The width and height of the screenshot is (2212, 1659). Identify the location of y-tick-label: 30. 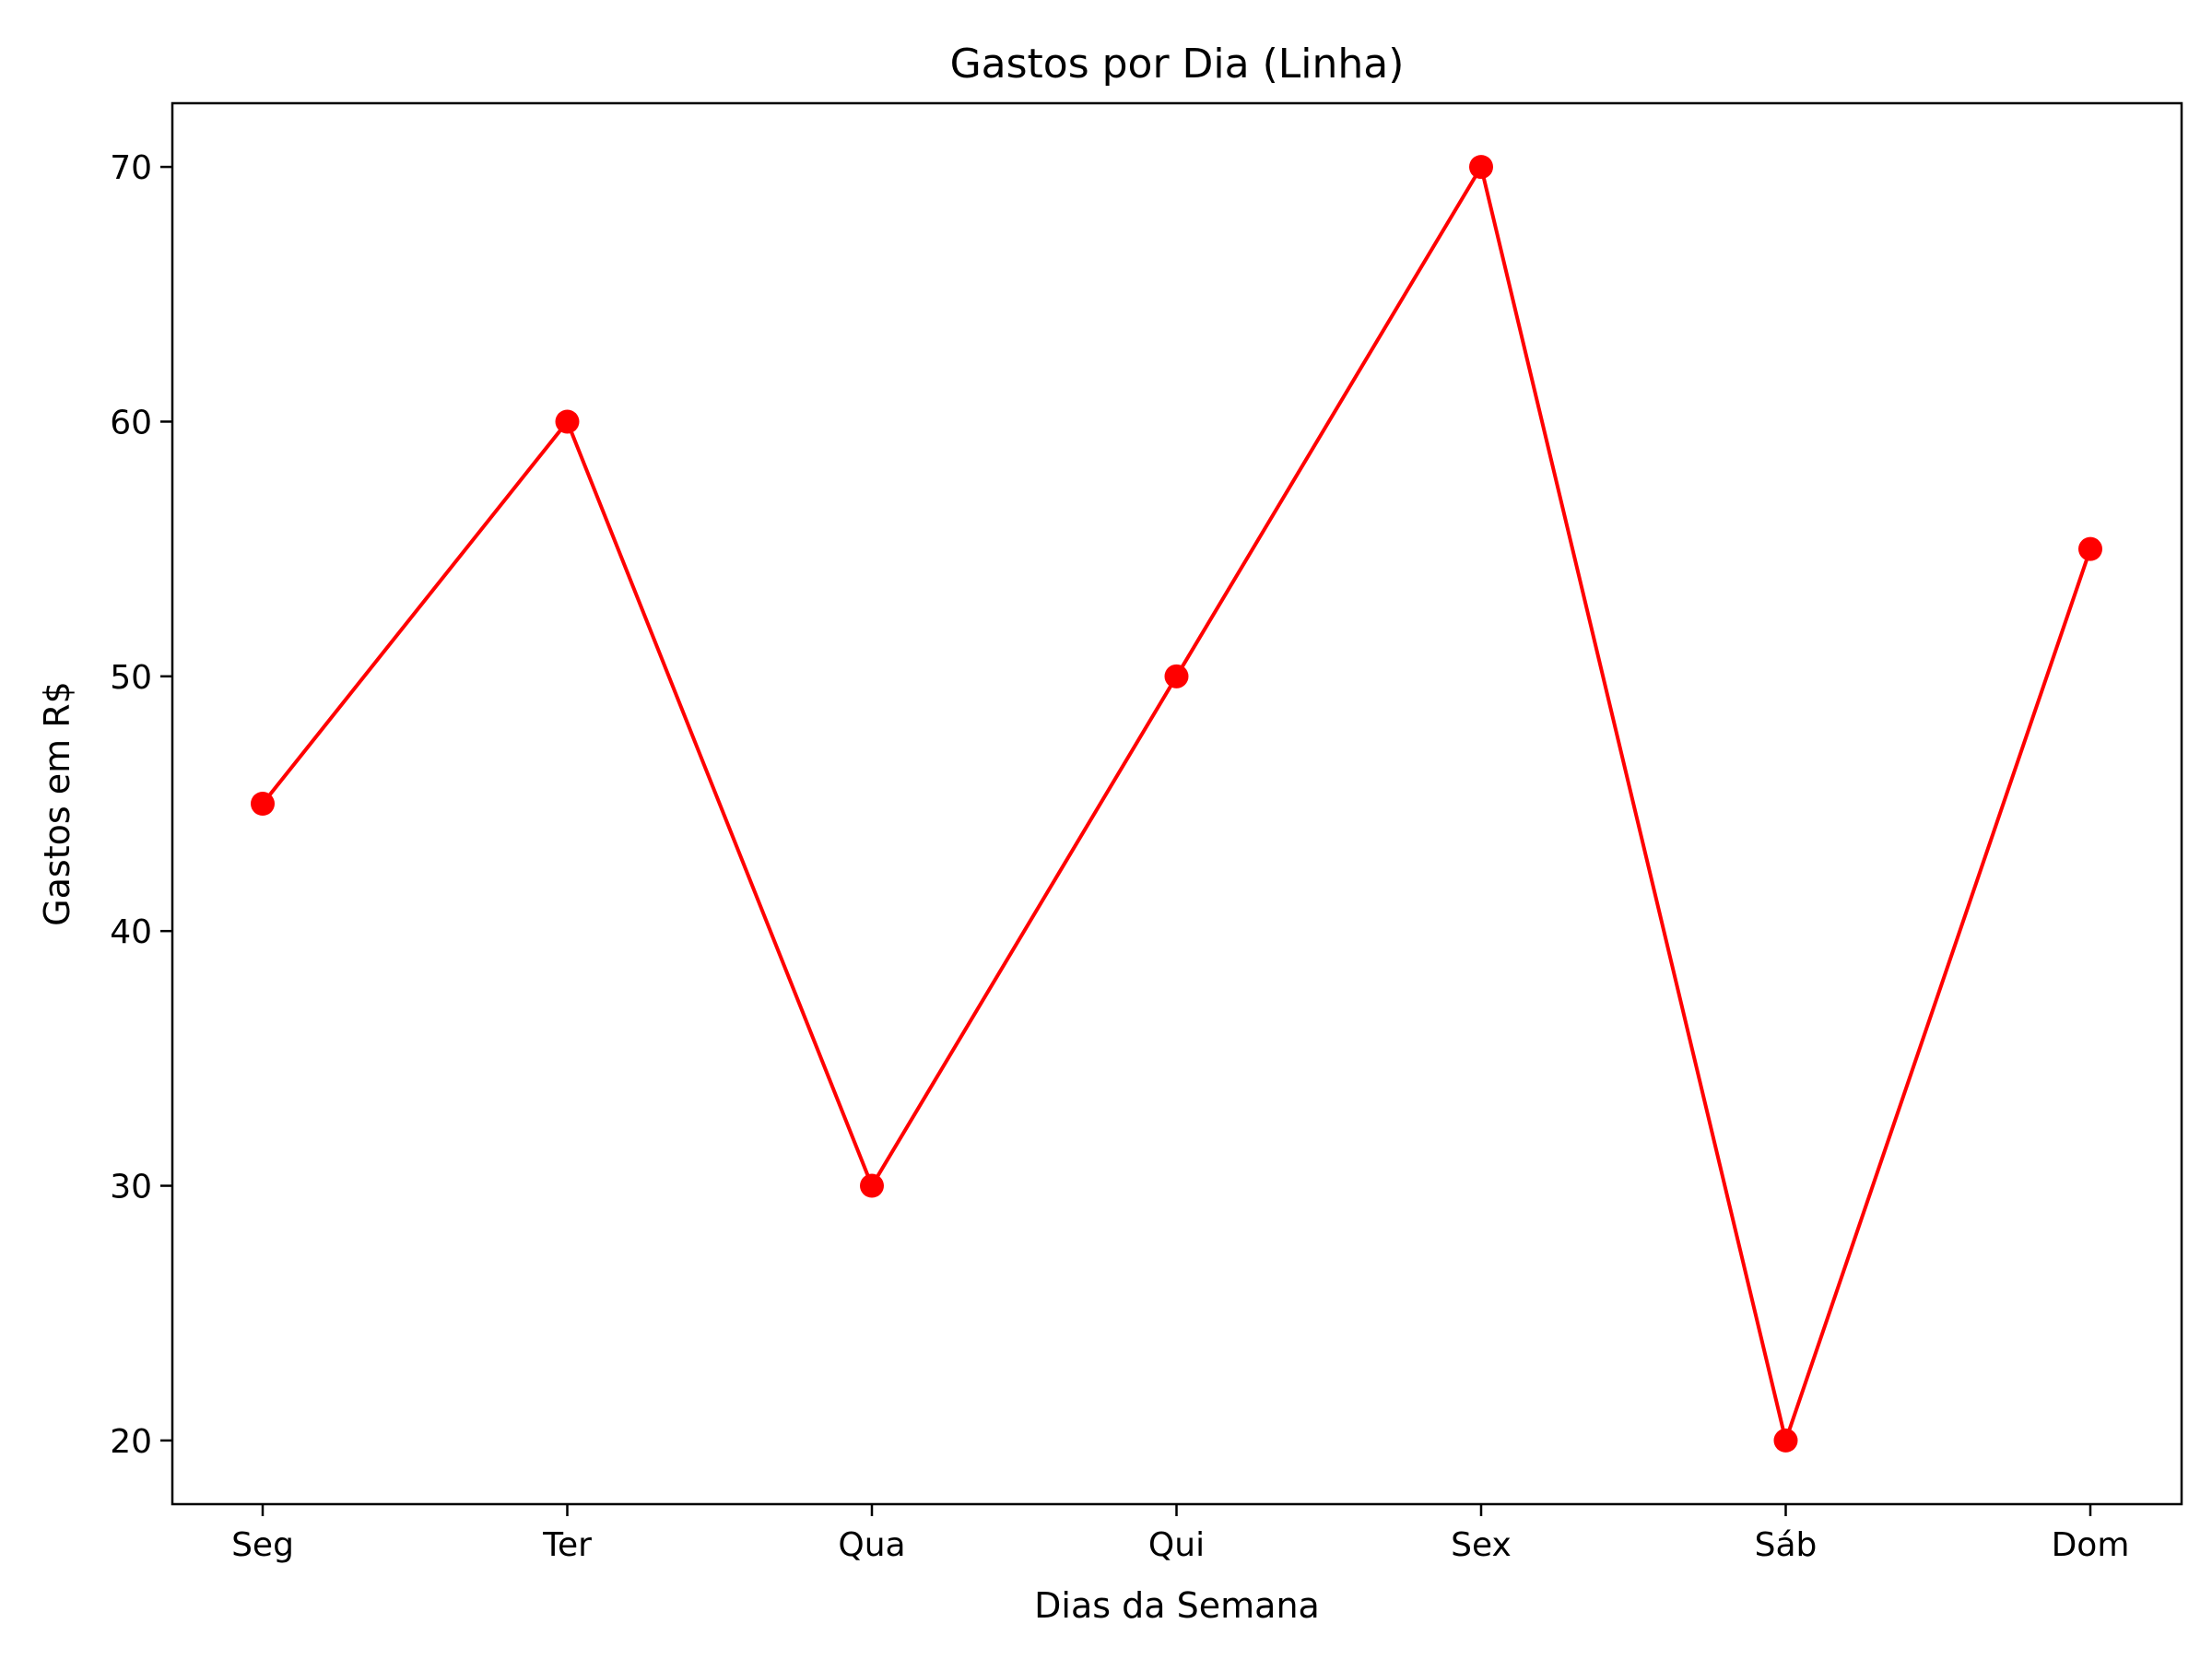
(131, 1187).